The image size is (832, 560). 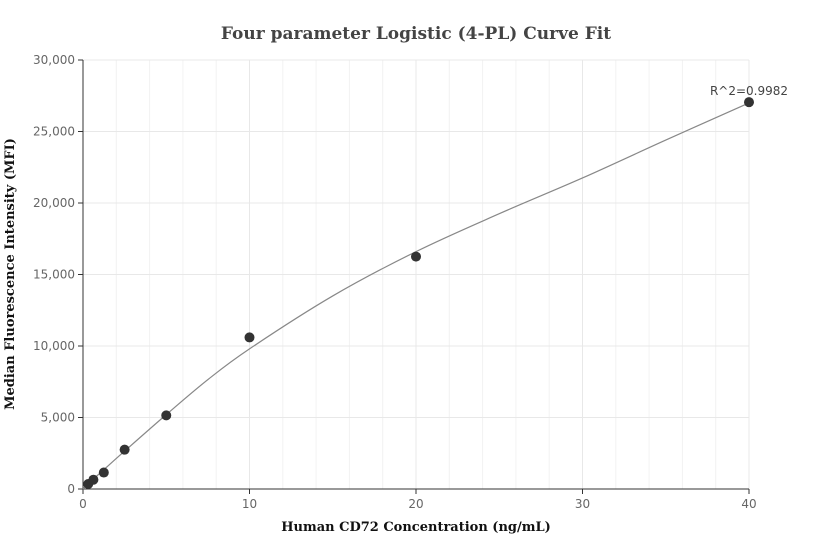 I want to click on x-tick-label: 30, so click(x=582, y=504).